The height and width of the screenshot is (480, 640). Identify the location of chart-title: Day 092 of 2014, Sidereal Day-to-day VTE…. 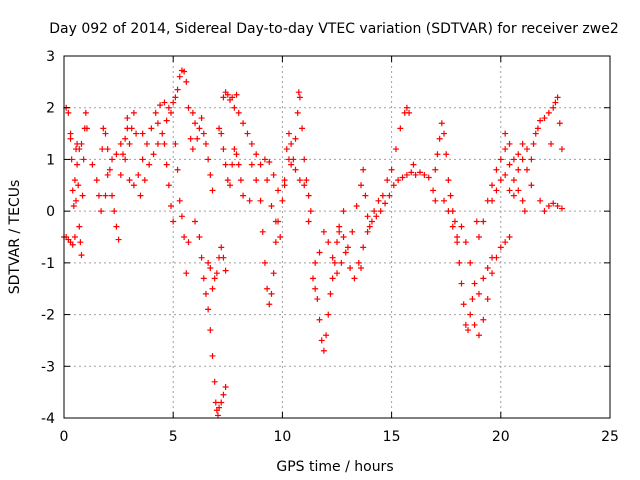
(334, 29).